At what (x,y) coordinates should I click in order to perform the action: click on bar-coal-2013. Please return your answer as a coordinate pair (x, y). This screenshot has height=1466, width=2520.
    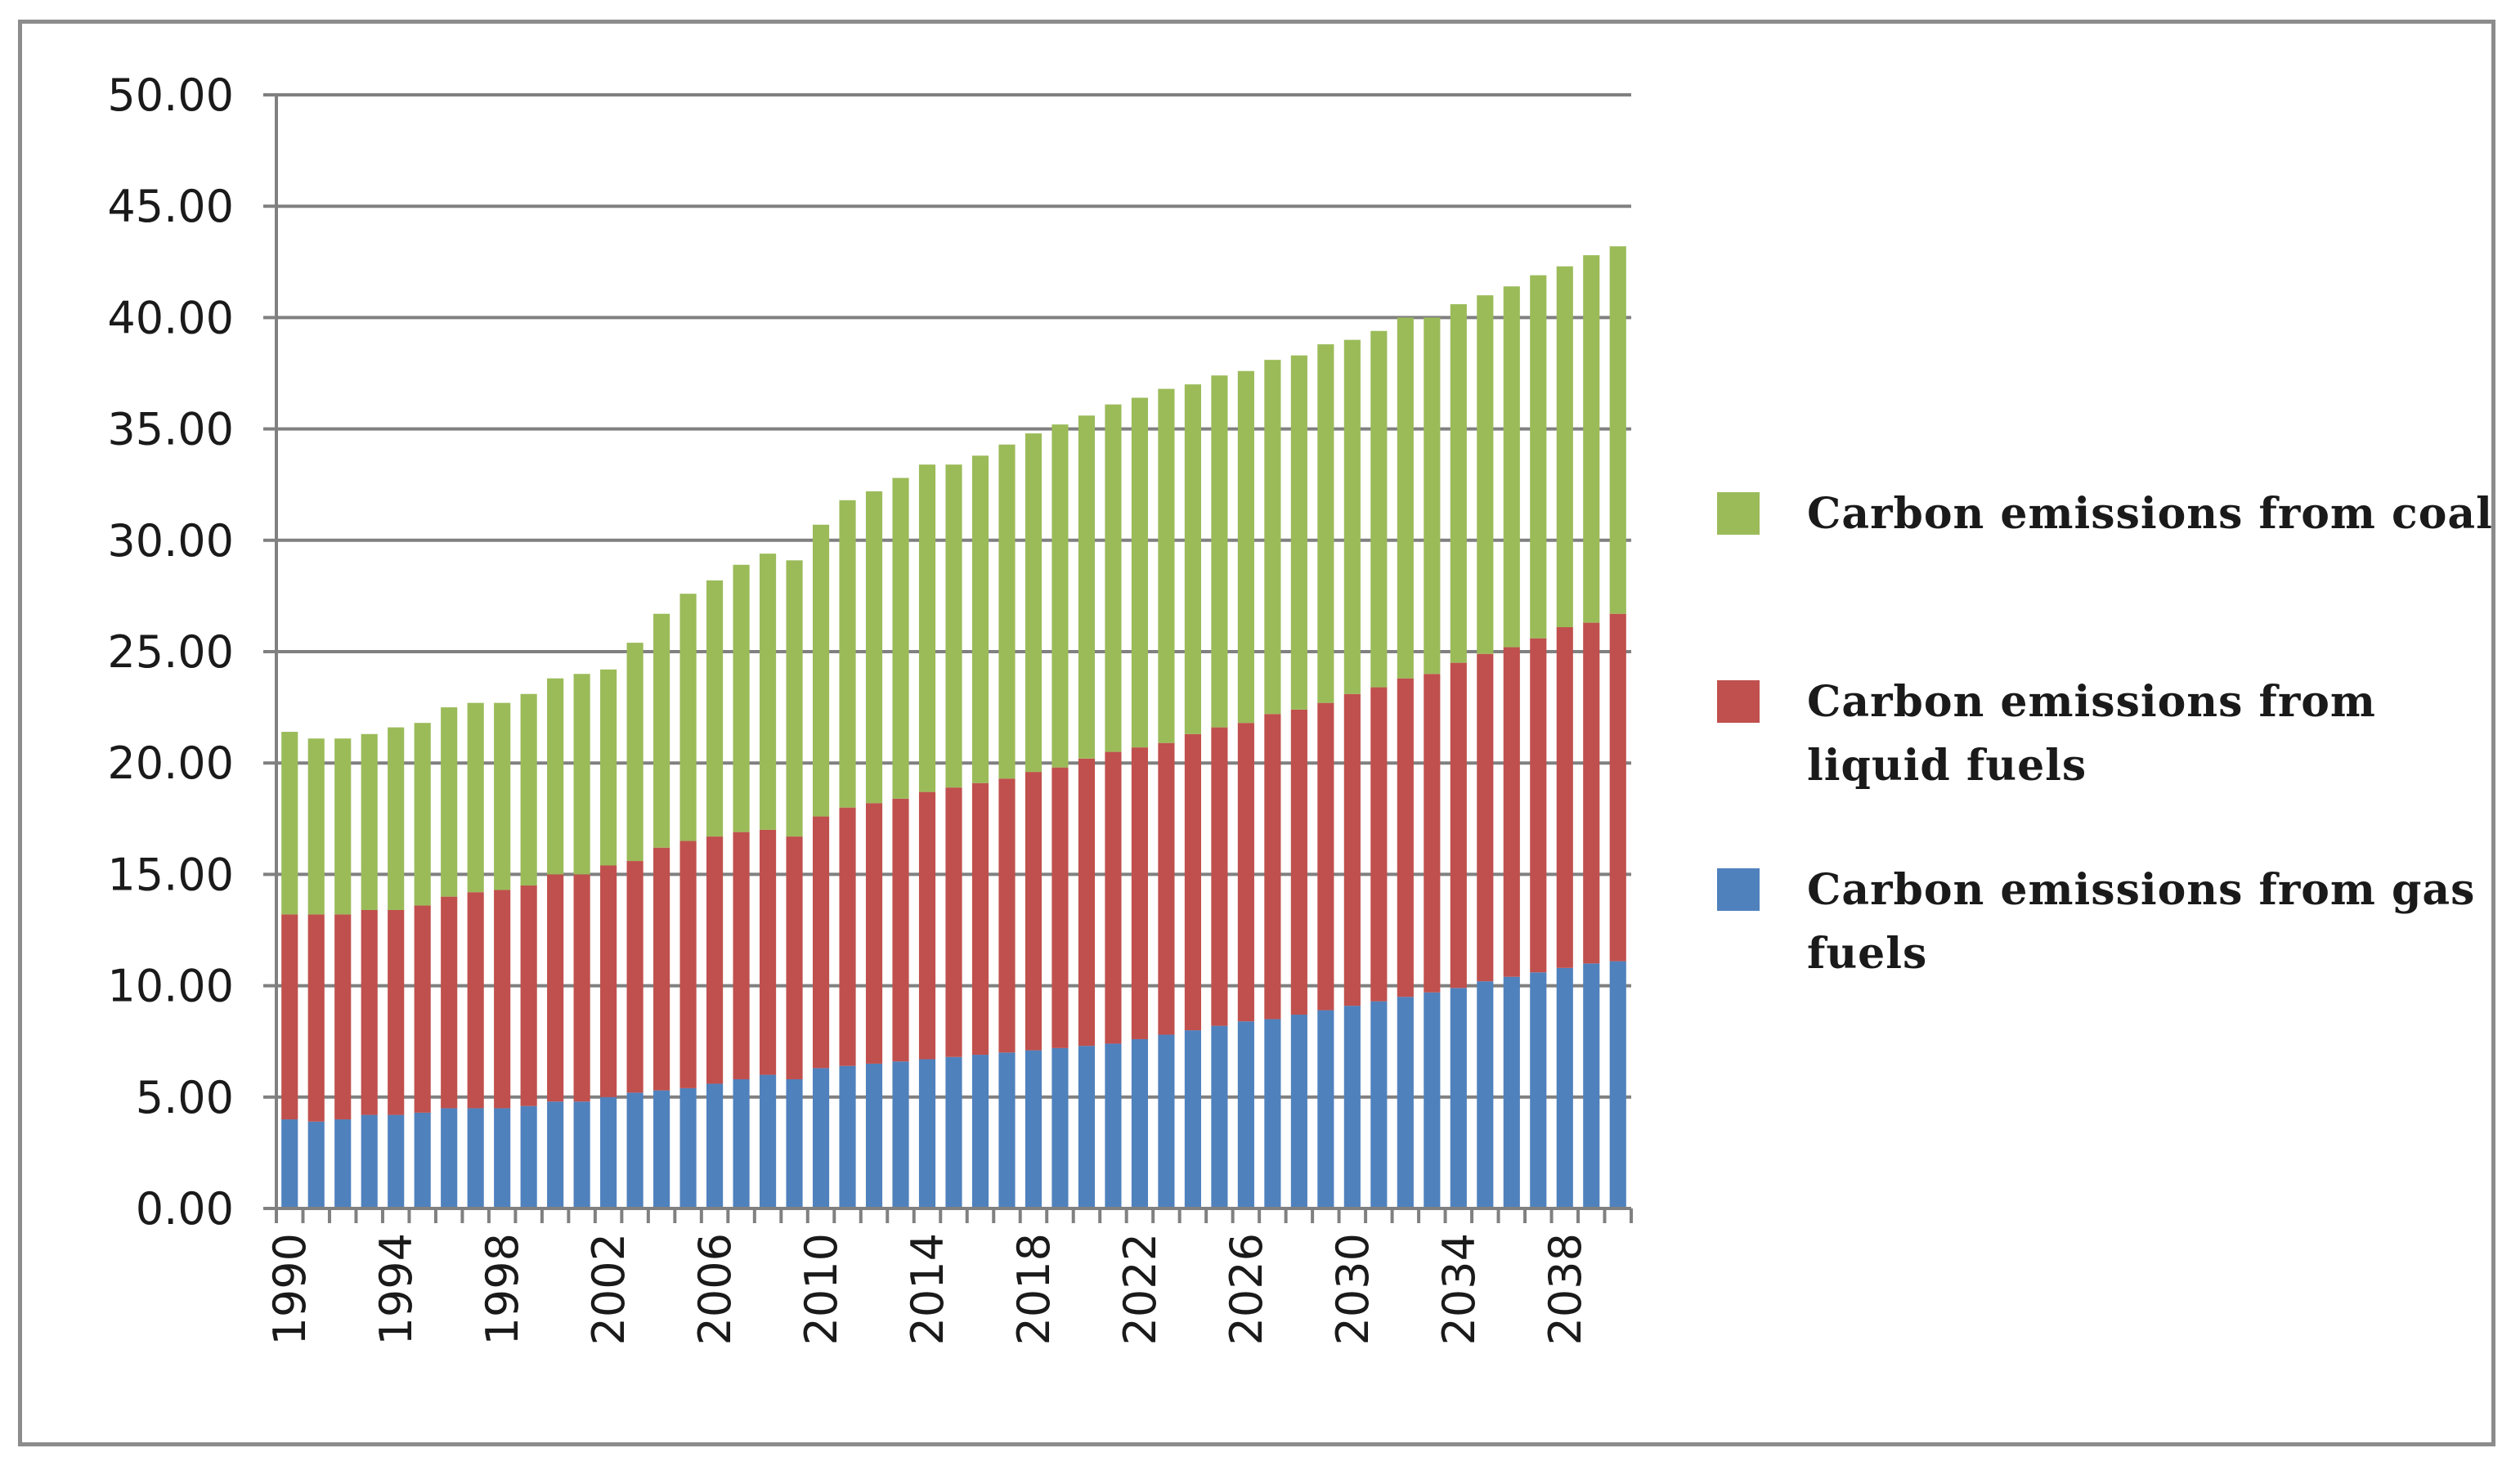
    Looking at the image, I should click on (900, 638).